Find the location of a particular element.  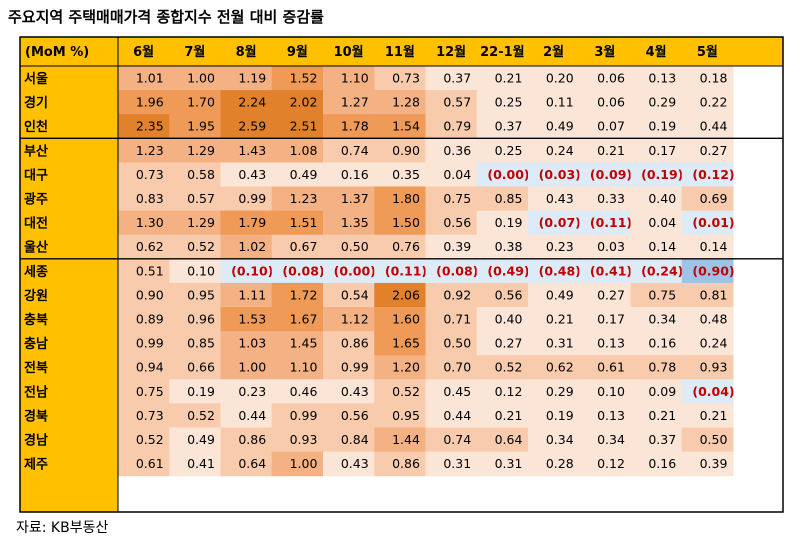

cell-value: 0.86 is located at coordinates (355, 343).